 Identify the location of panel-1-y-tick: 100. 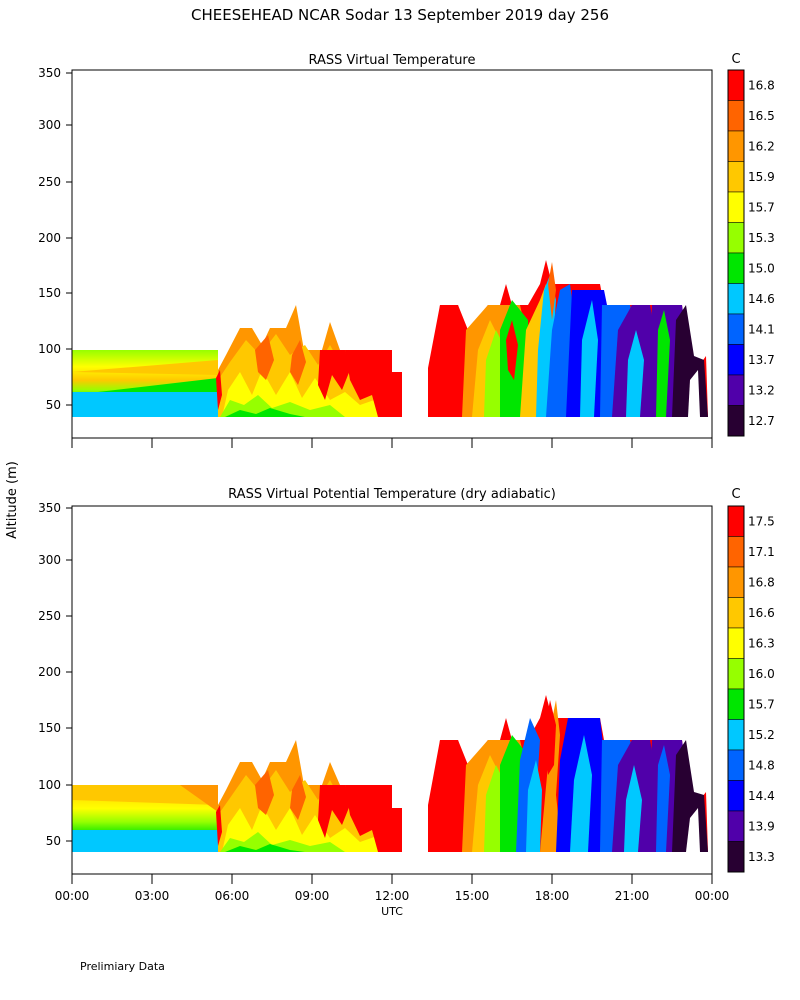
(55, 349).